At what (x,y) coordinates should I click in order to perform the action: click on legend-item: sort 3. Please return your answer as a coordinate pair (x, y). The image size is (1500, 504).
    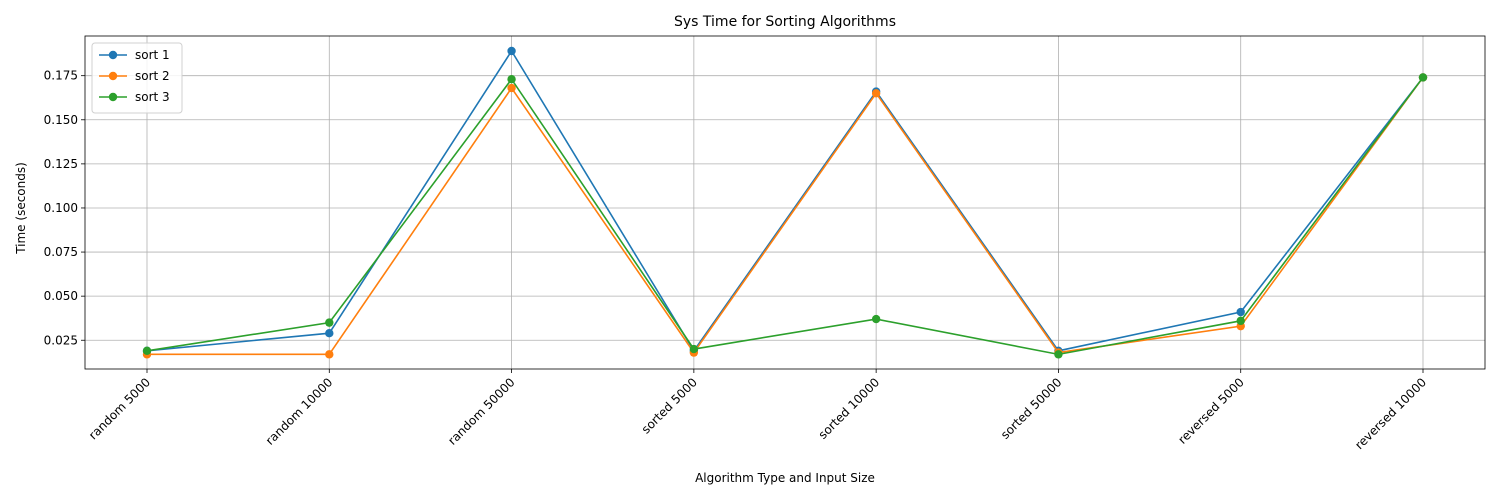
    Looking at the image, I should click on (134, 97).